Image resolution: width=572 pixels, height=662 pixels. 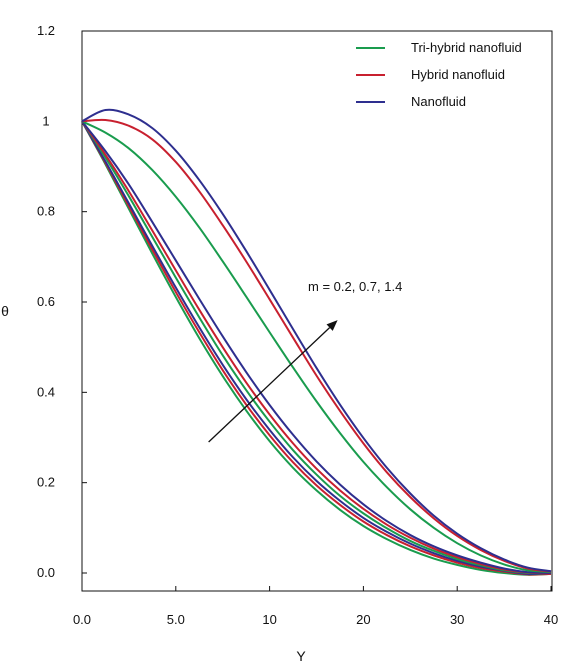 What do you see at coordinates (46, 211) in the screenshot?
I see `y-tick-label: 0.8` at bounding box center [46, 211].